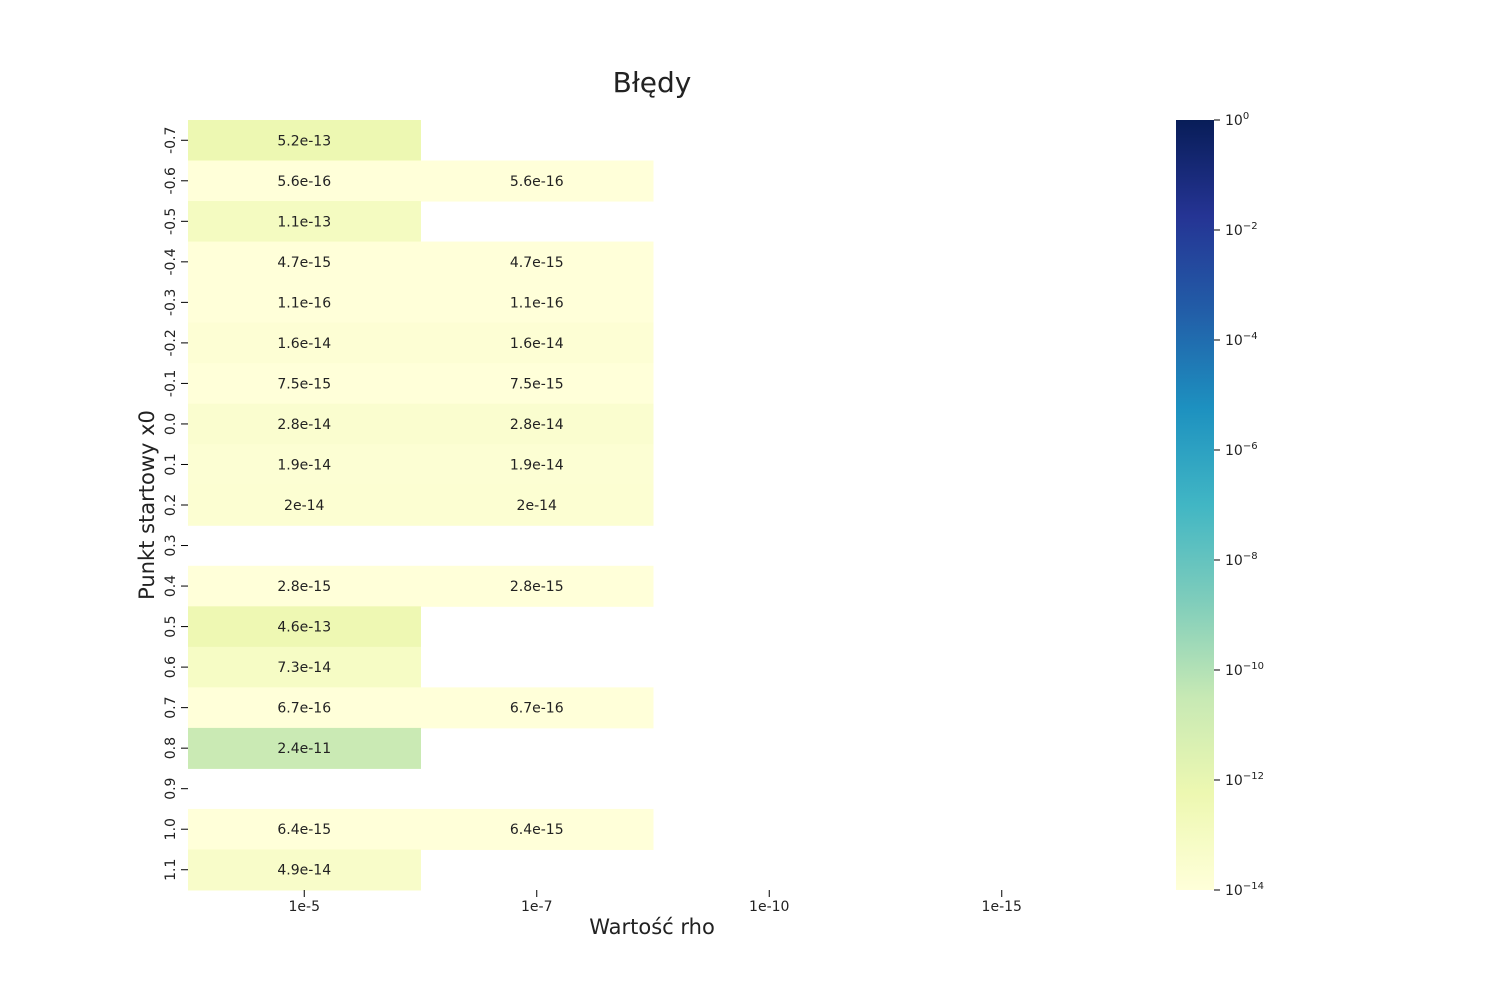 The width and height of the screenshot is (1500, 1000). Describe the element at coordinates (171, 545) in the screenshot. I see `y-tick-label: 0.3` at that location.